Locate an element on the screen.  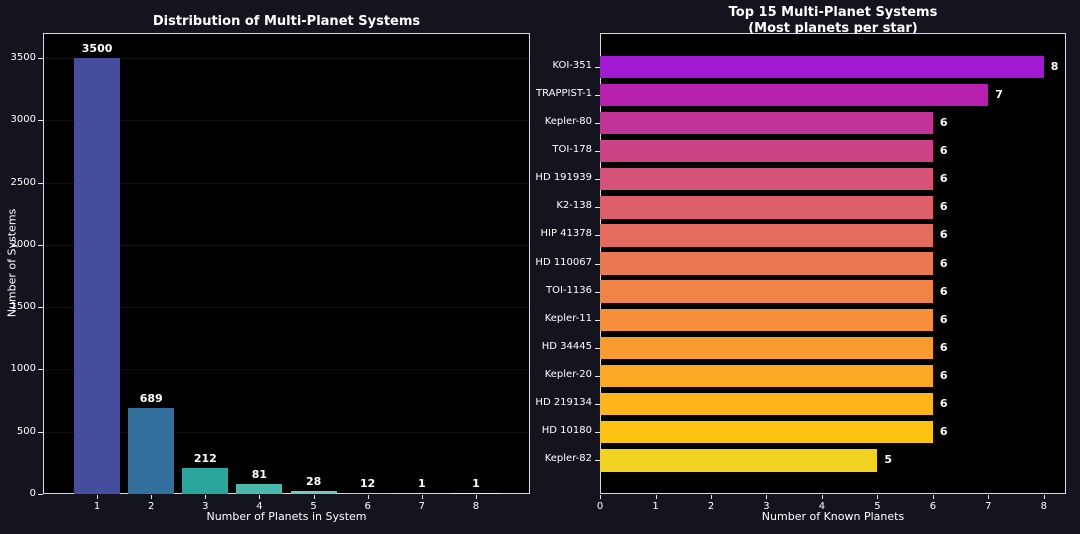
left-chart-title: Distribution of Multi-Planet Systems is located at coordinates (286, 21).